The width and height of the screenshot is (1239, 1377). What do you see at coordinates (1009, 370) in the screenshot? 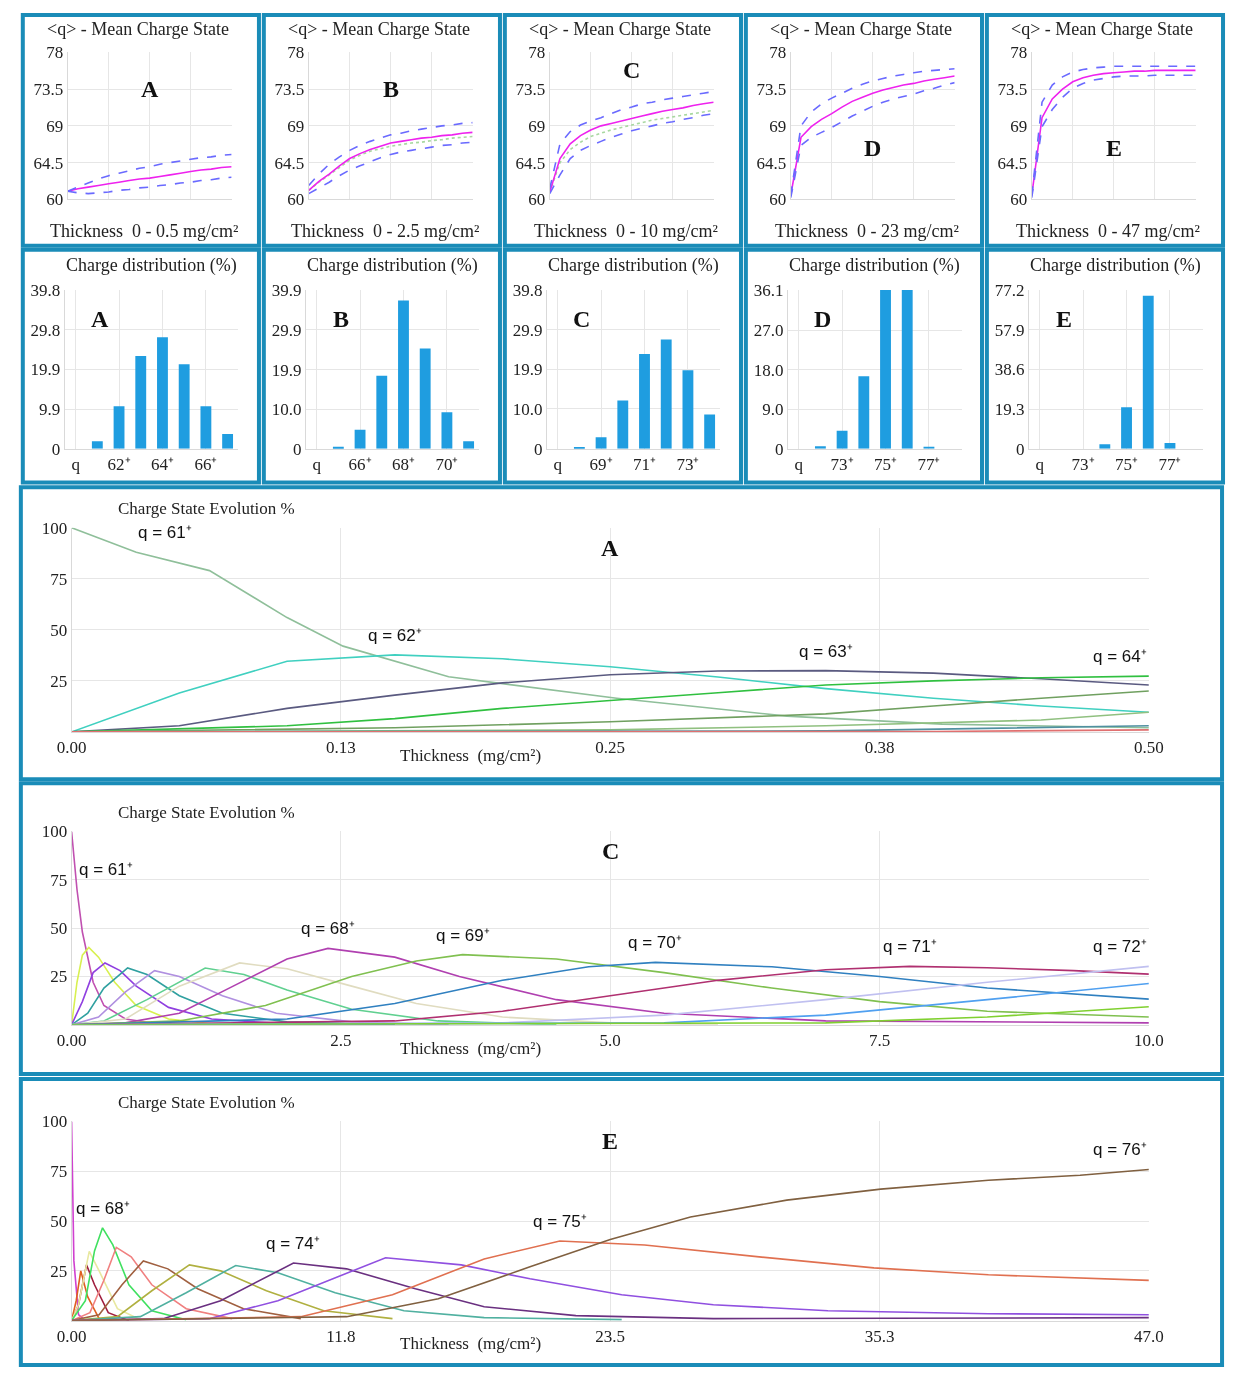
I see `y-tick-label: 38.6` at bounding box center [1009, 370].